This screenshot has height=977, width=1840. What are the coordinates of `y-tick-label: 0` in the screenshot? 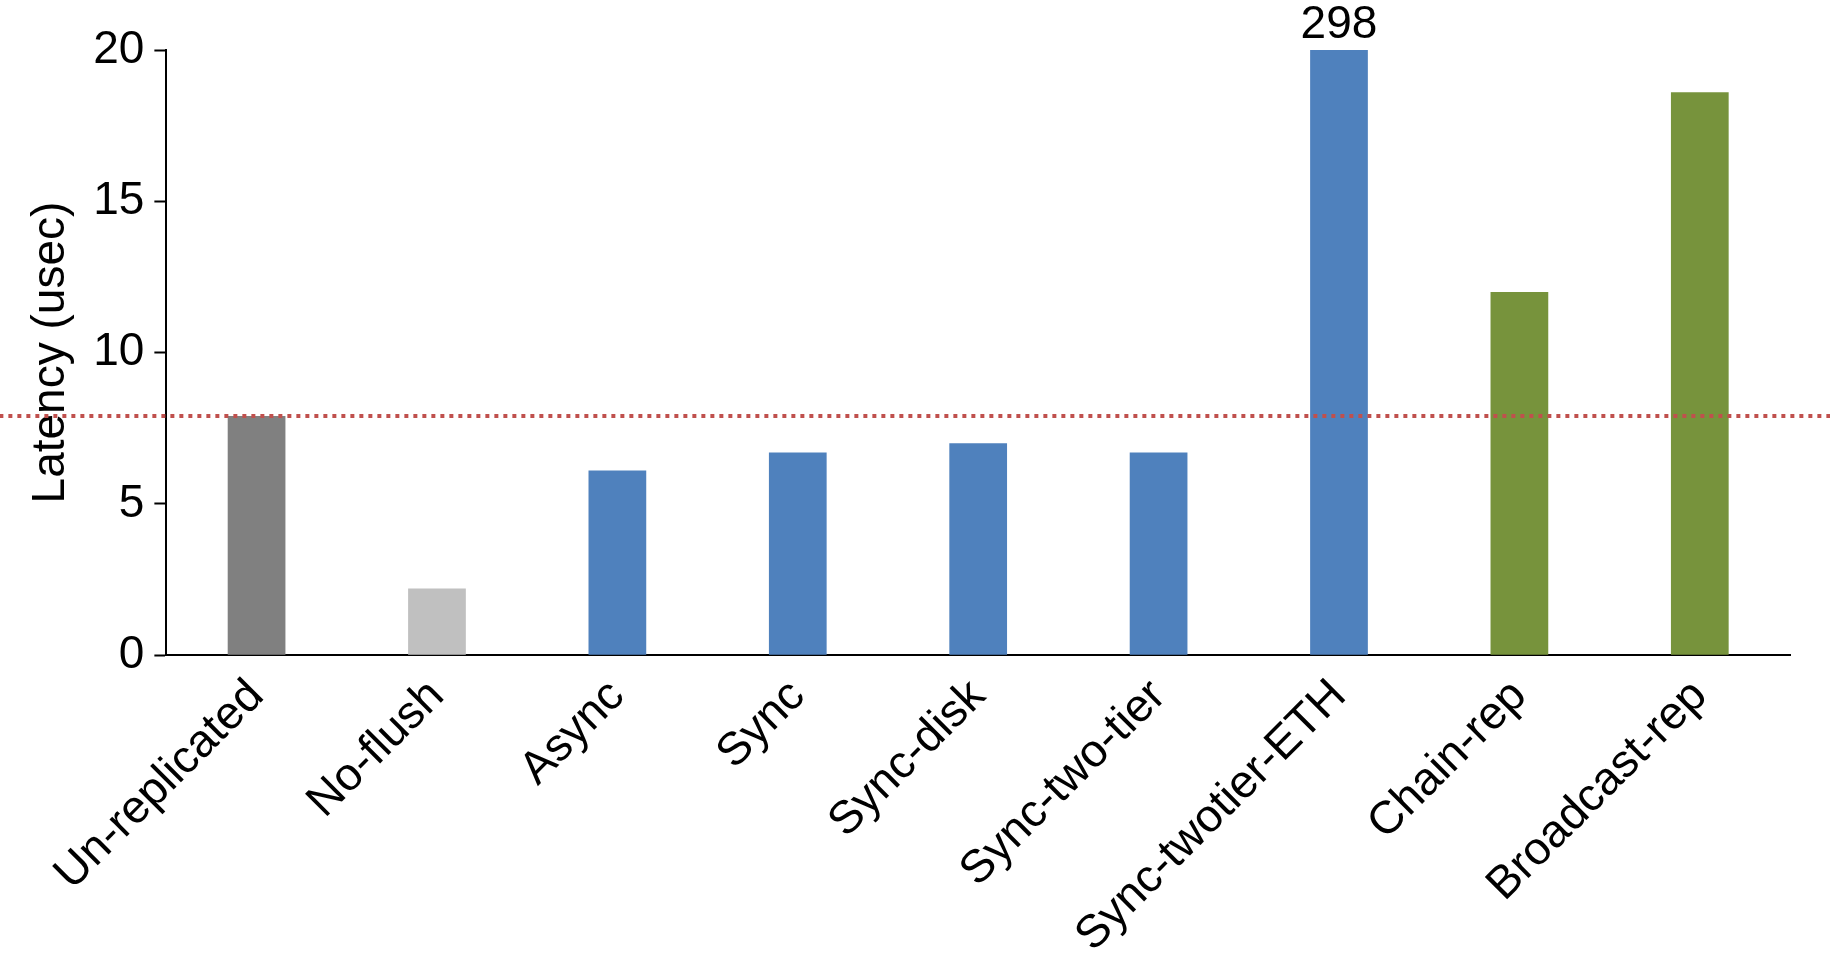 It's located at (131, 651).